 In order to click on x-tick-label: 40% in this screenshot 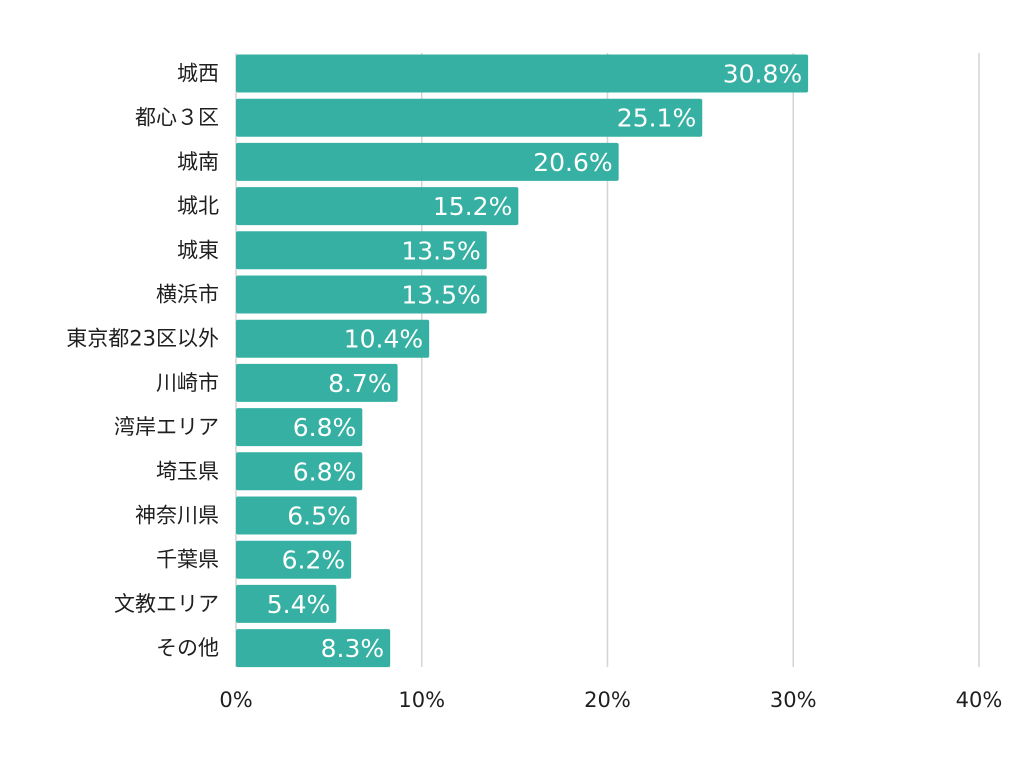, I will do `click(979, 700)`.